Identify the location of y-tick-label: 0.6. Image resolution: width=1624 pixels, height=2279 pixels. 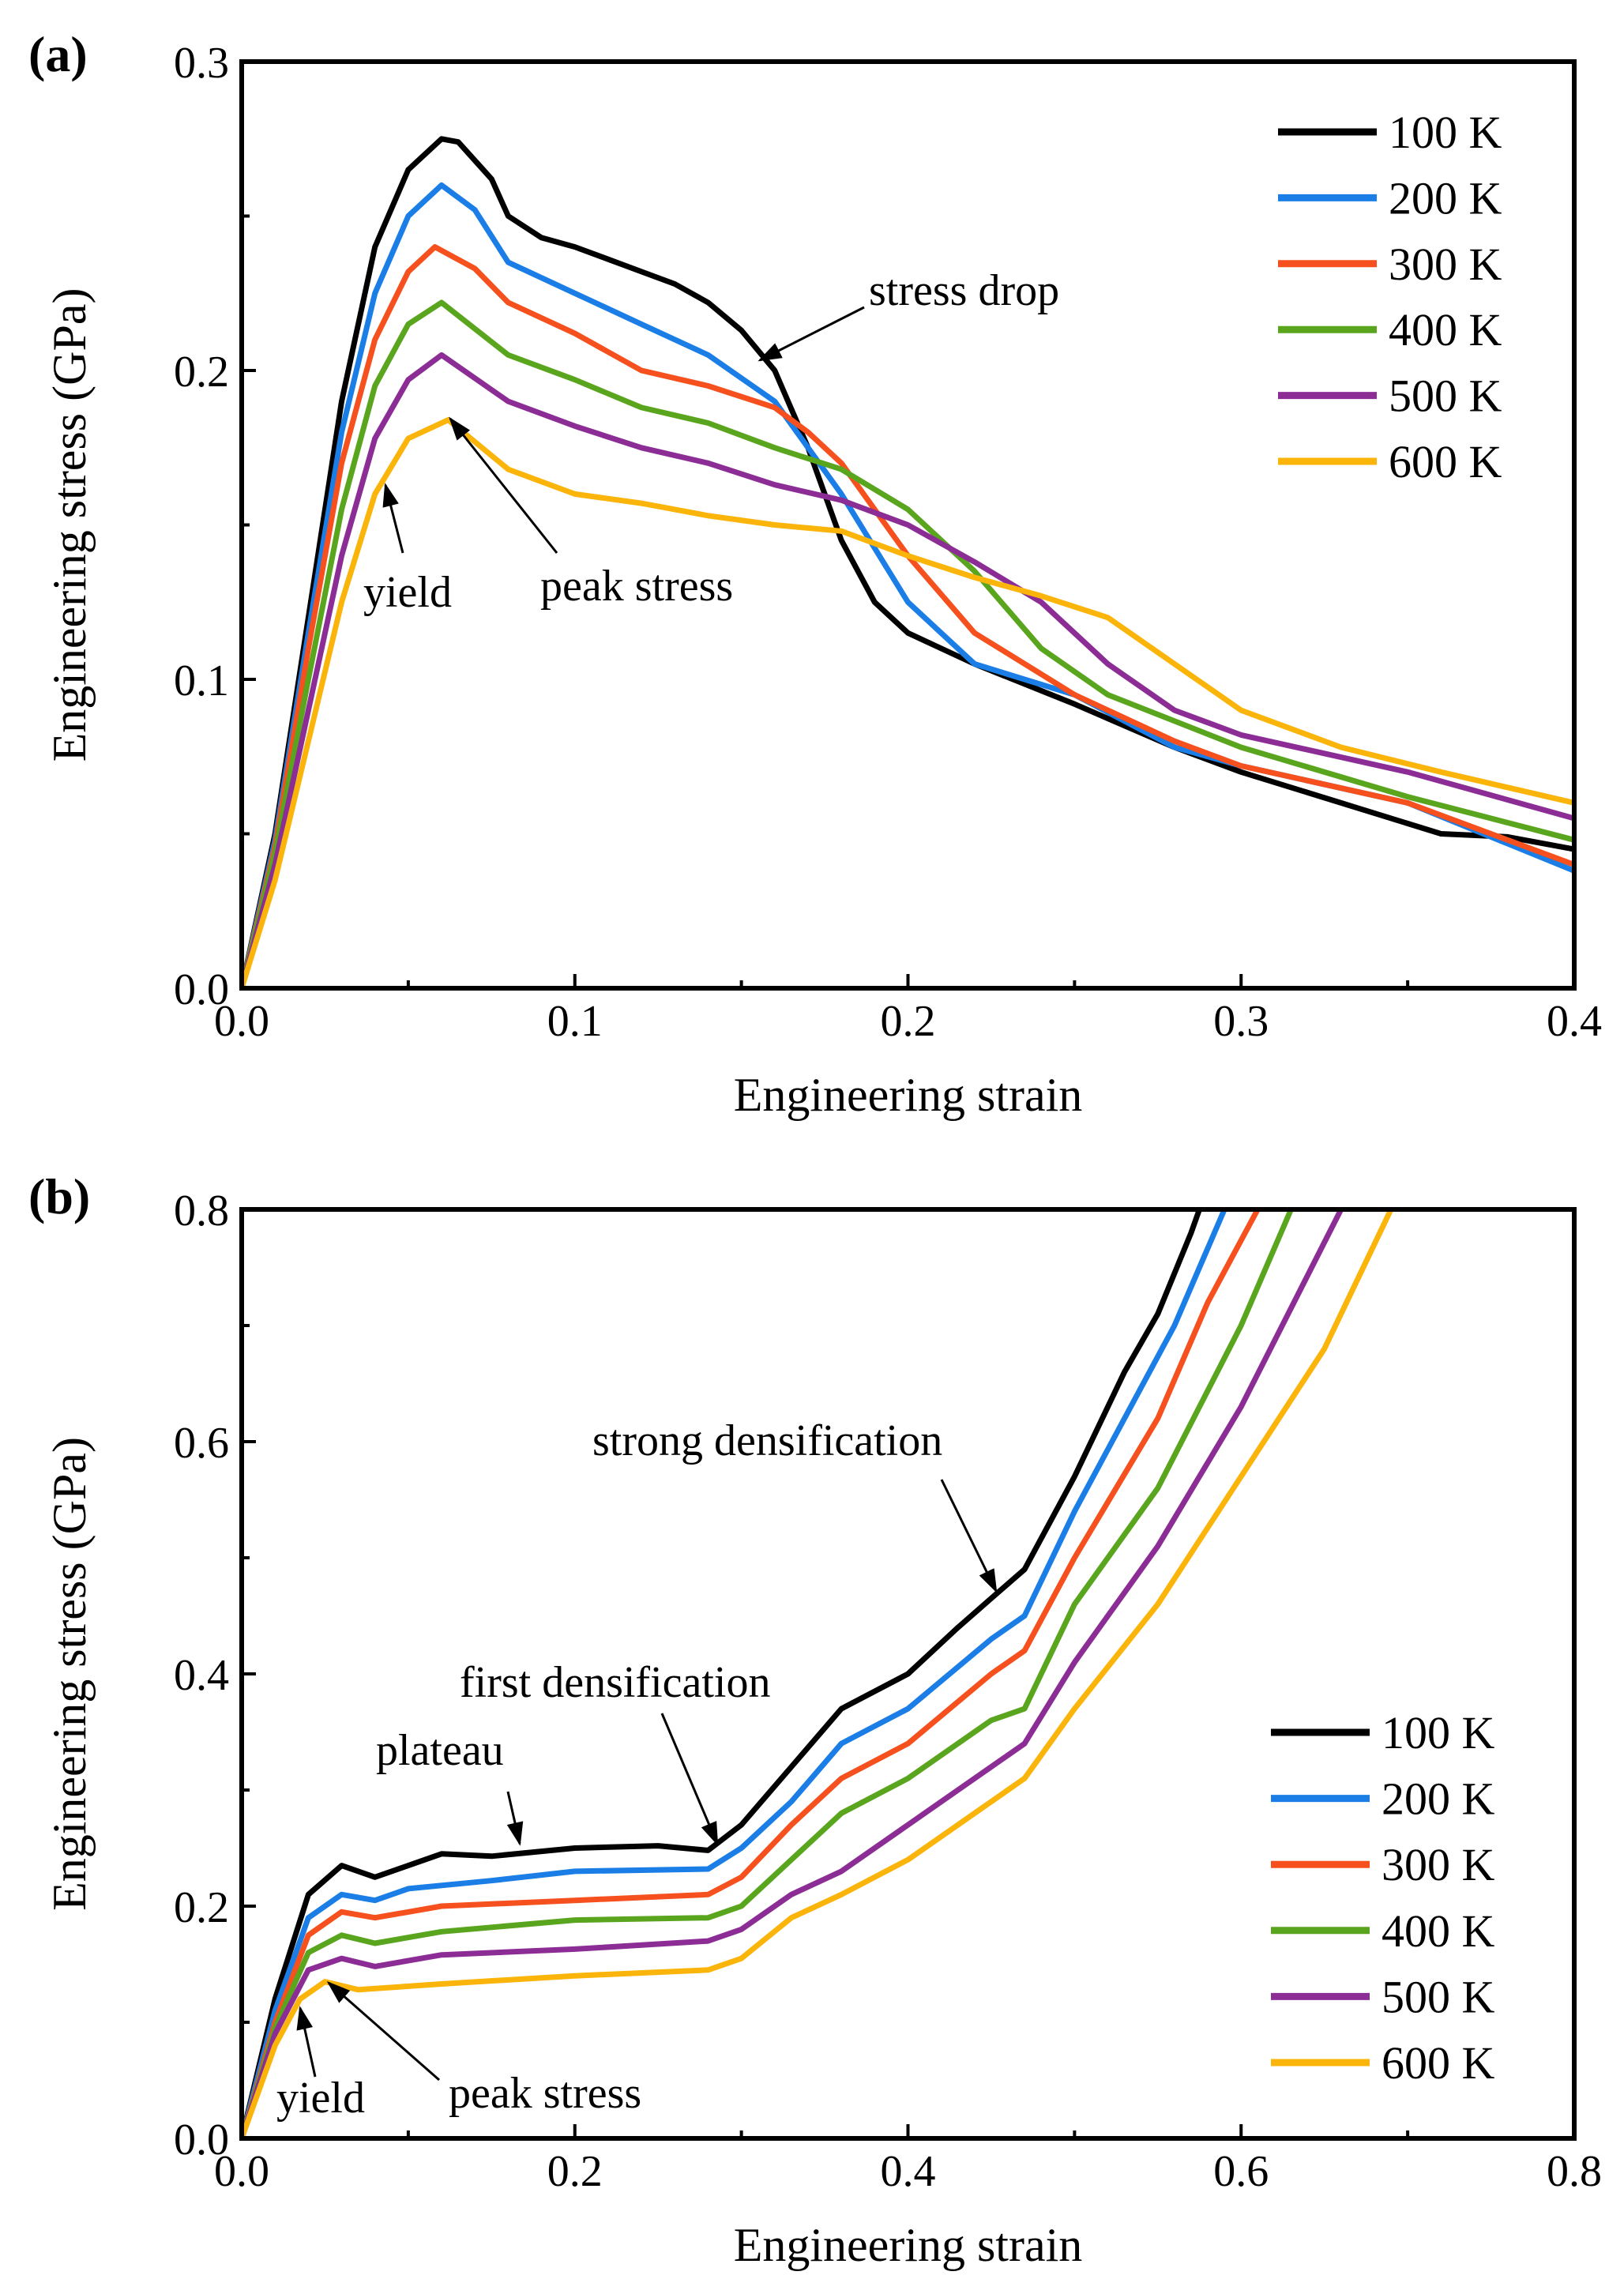
(201, 1443).